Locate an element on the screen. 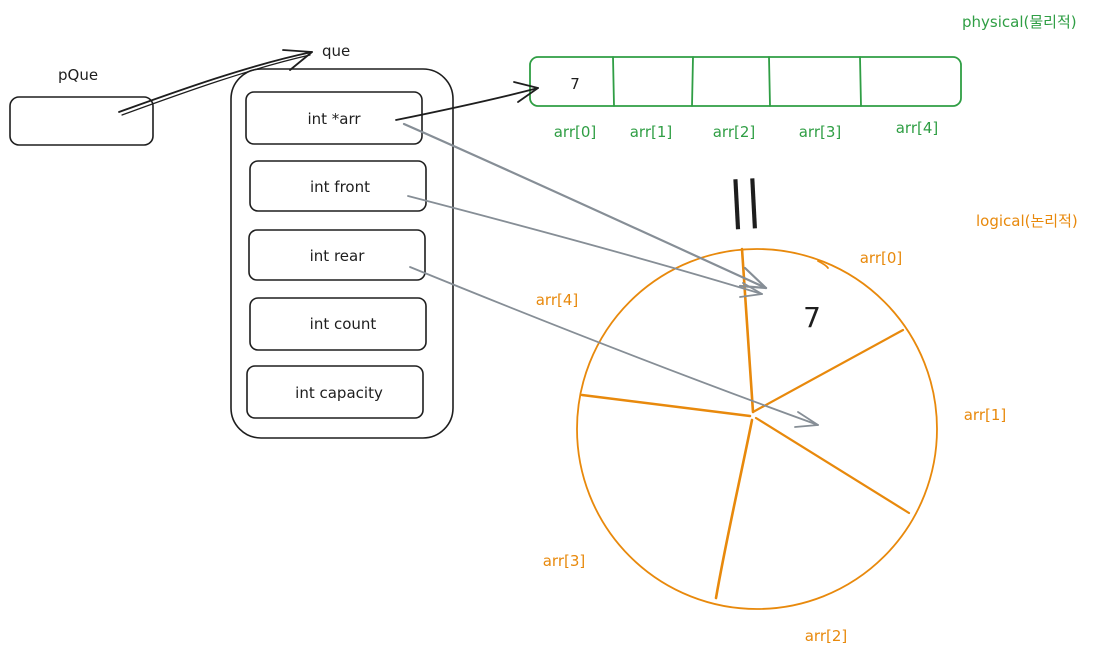 This screenshot has height=659, width=1119. field-arr: int *arr is located at coordinates (334, 119).